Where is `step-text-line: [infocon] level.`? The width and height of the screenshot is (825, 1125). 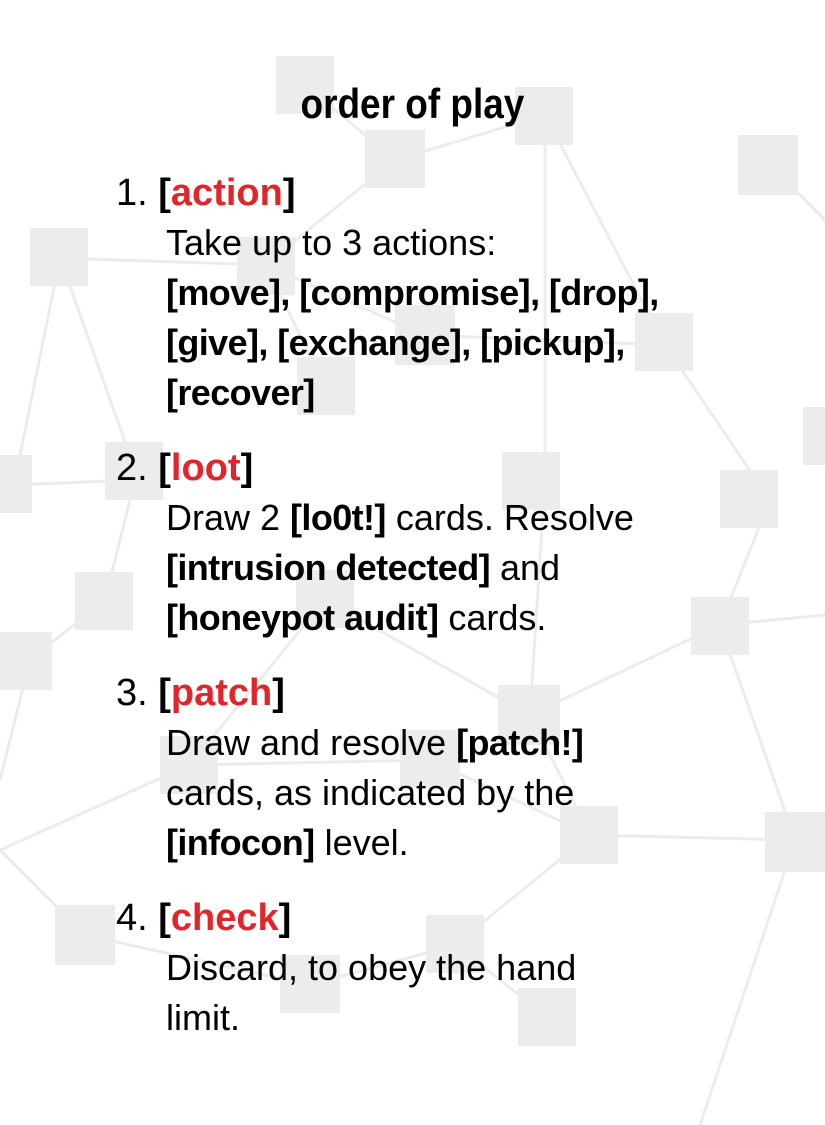
step-text-line: [infocon] level. is located at coordinates (287, 842).